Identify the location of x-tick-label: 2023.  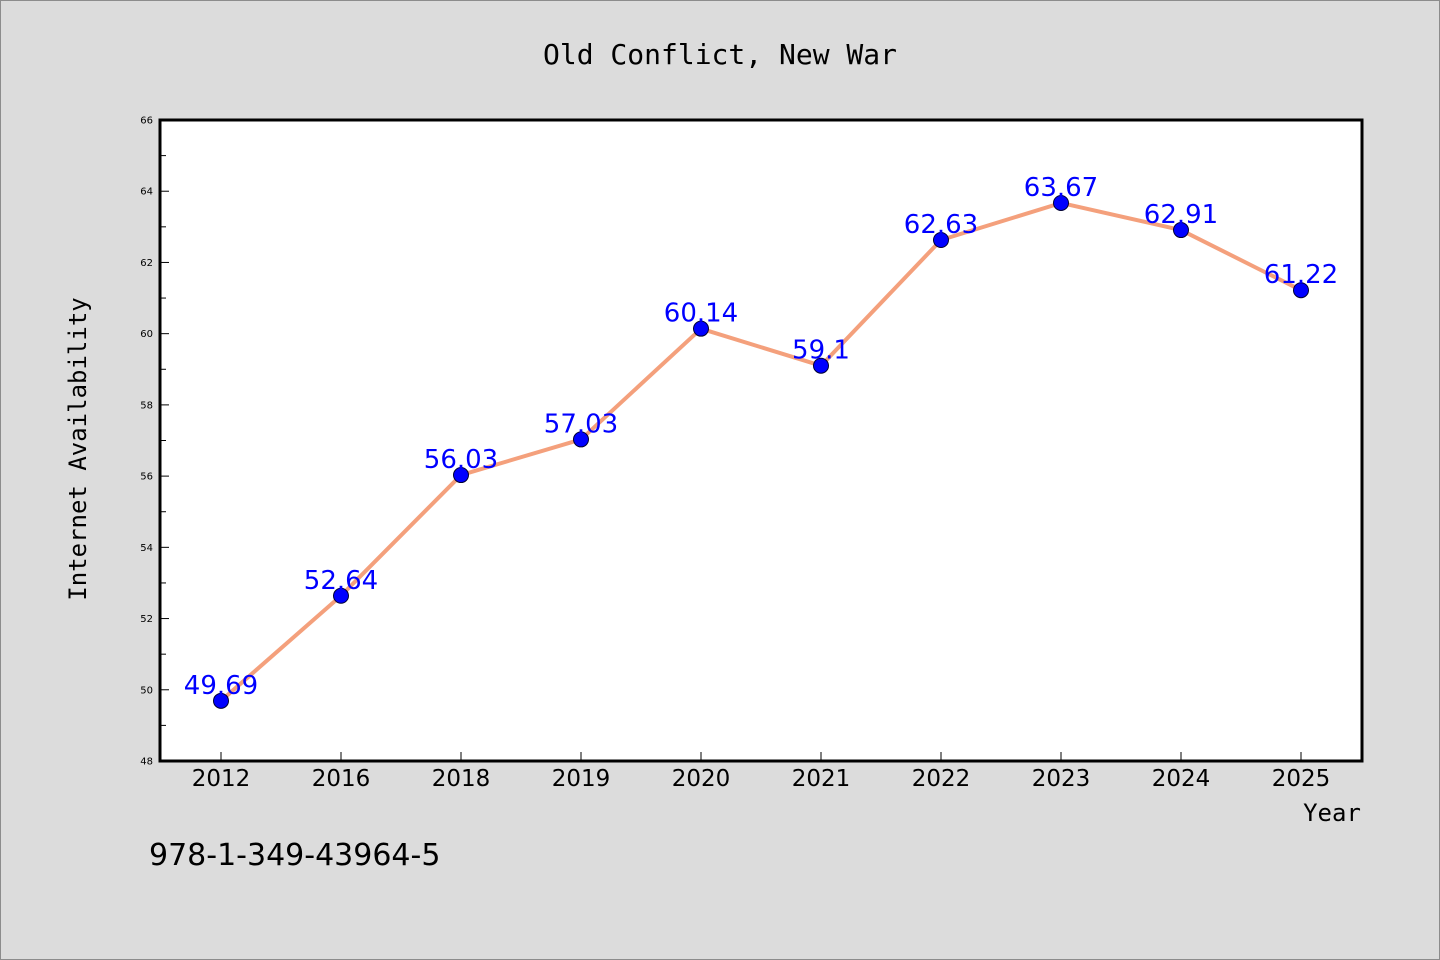
(1061, 779).